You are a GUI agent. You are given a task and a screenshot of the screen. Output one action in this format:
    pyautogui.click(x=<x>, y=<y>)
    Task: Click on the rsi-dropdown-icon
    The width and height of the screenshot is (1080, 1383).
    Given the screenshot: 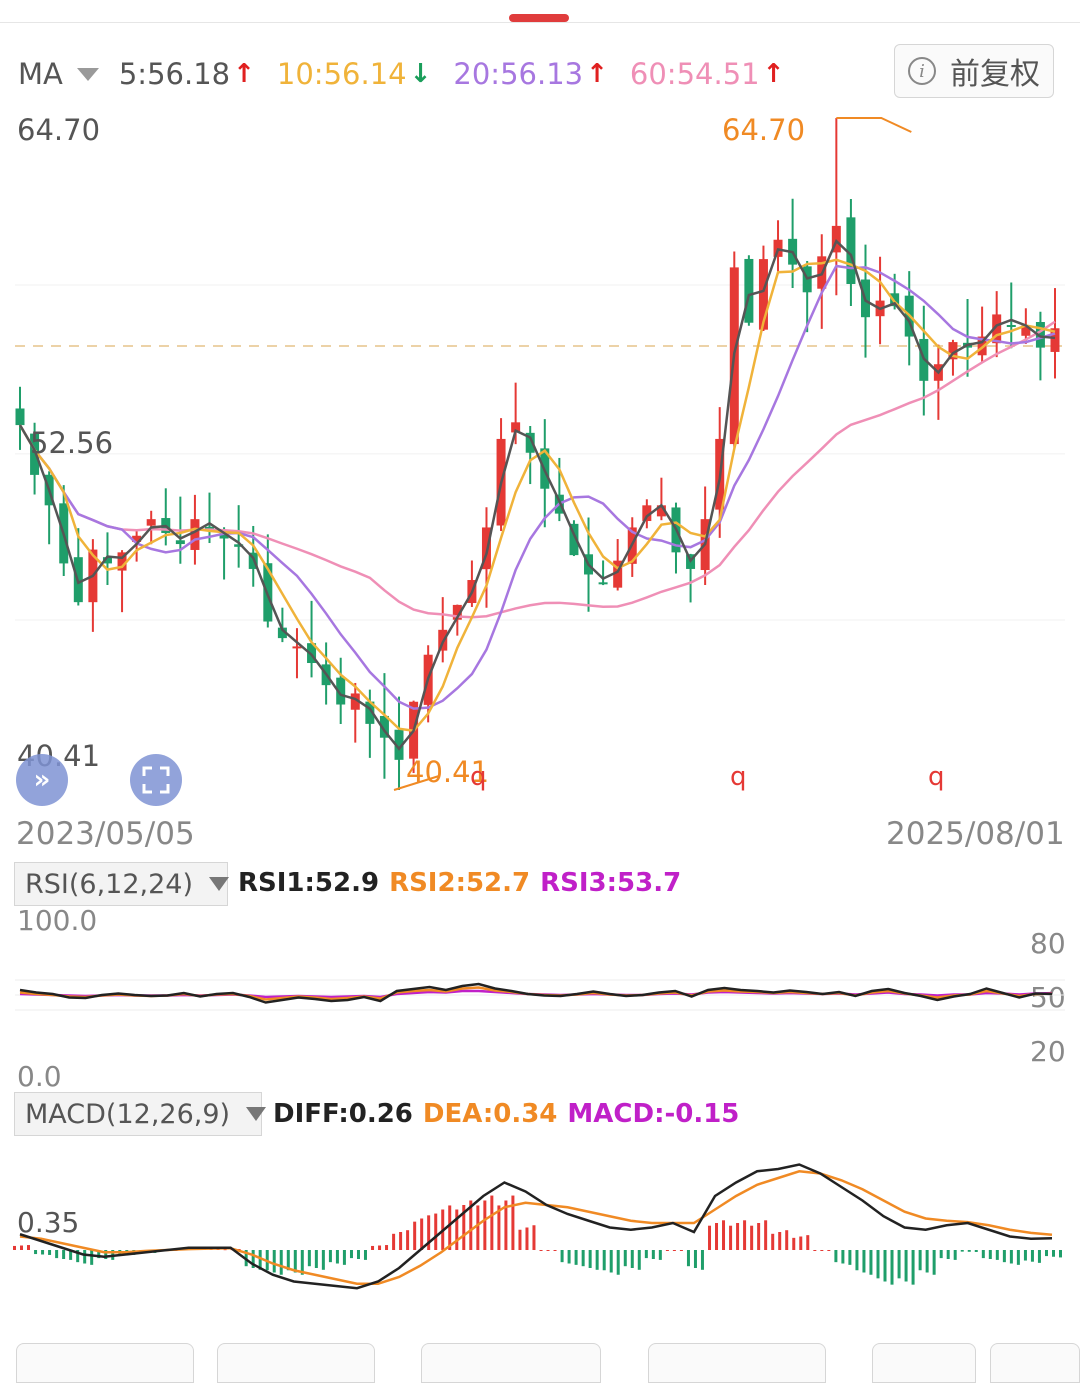 What is the action you would take?
    pyautogui.click(x=219, y=884)
    